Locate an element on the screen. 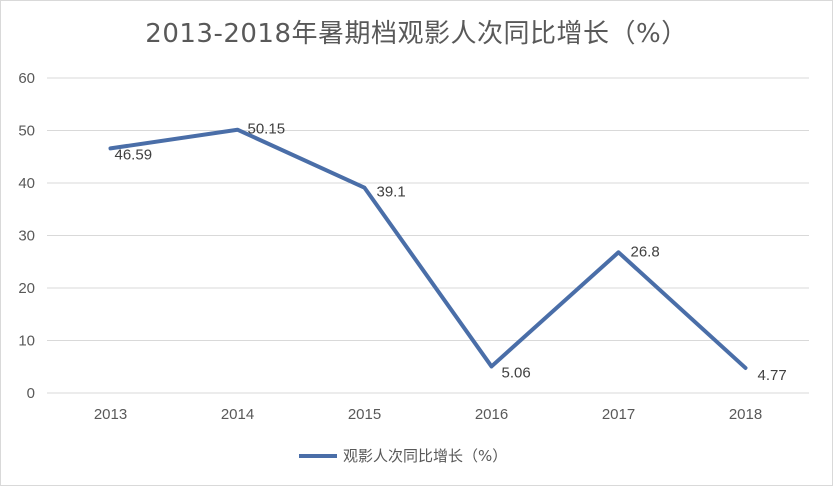  x-tick-label: 2014 is located at coordinates (237, 414).